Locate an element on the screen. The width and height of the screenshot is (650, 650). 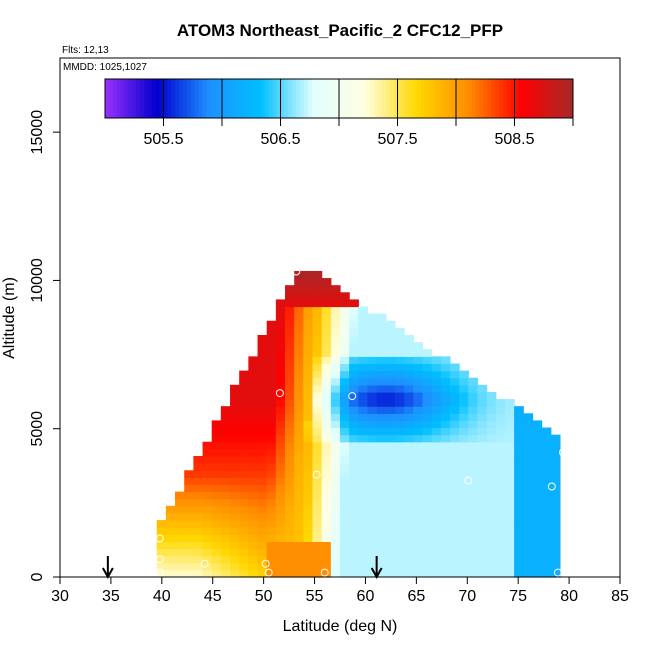
flight-arrow is located at coordinates (107, 568).